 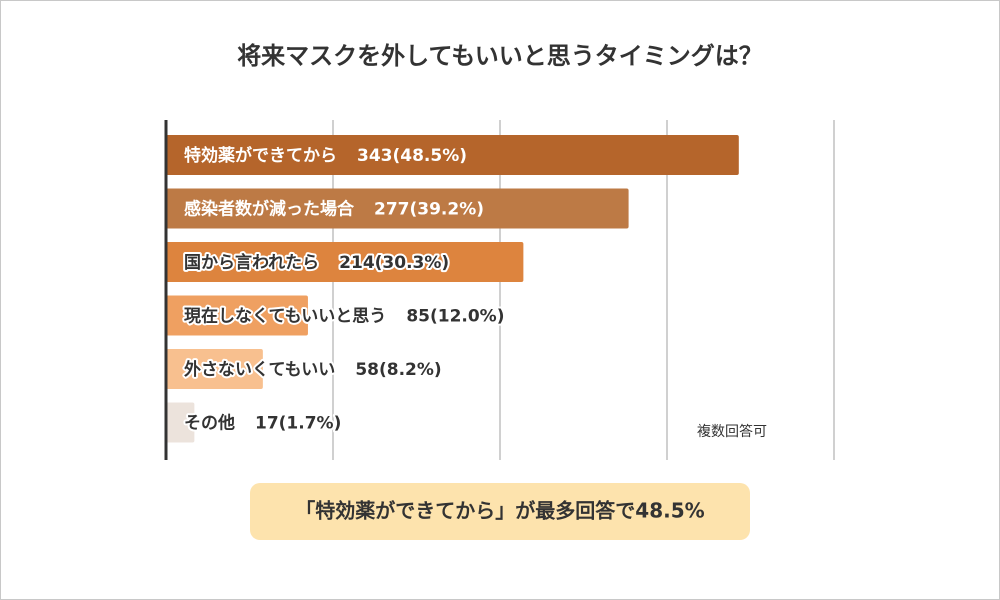 What do you see at coordinates (251, 262) in the screenshot?
I see `category-label: 国から言われたら` at bounding box center [251, 262].